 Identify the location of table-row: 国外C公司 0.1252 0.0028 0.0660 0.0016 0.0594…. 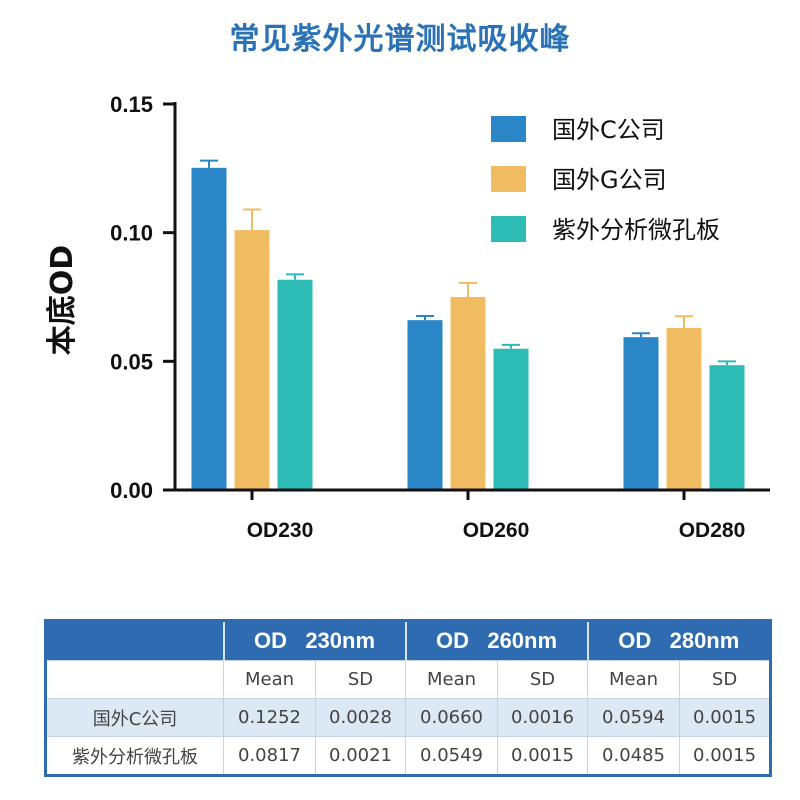
(408, 717).